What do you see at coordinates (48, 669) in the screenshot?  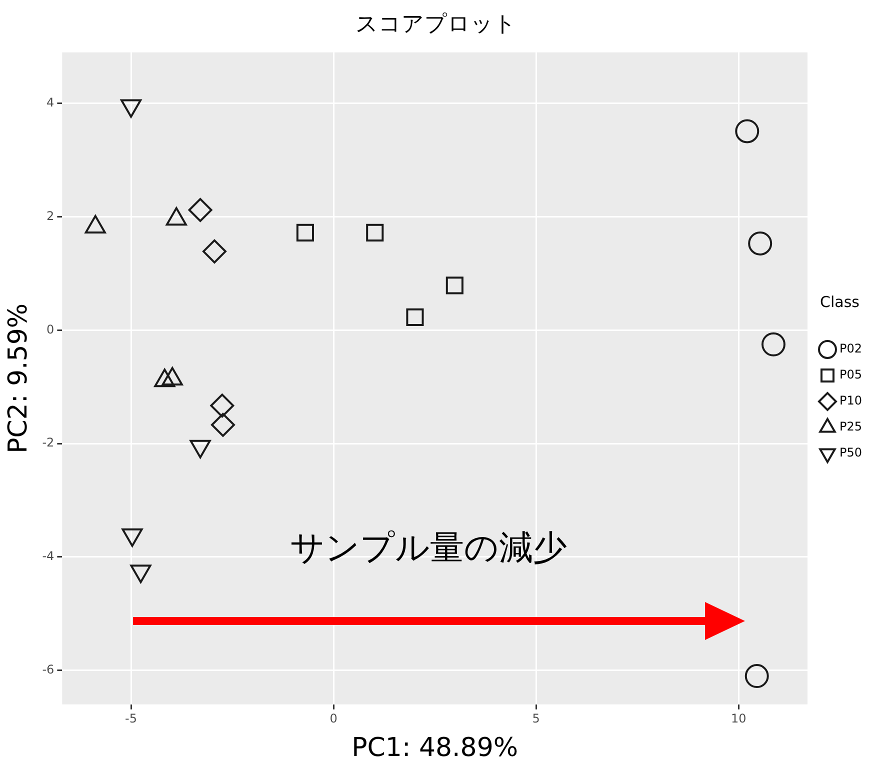 I see `y-tick-label: -6` at bounding box center [48, 669].